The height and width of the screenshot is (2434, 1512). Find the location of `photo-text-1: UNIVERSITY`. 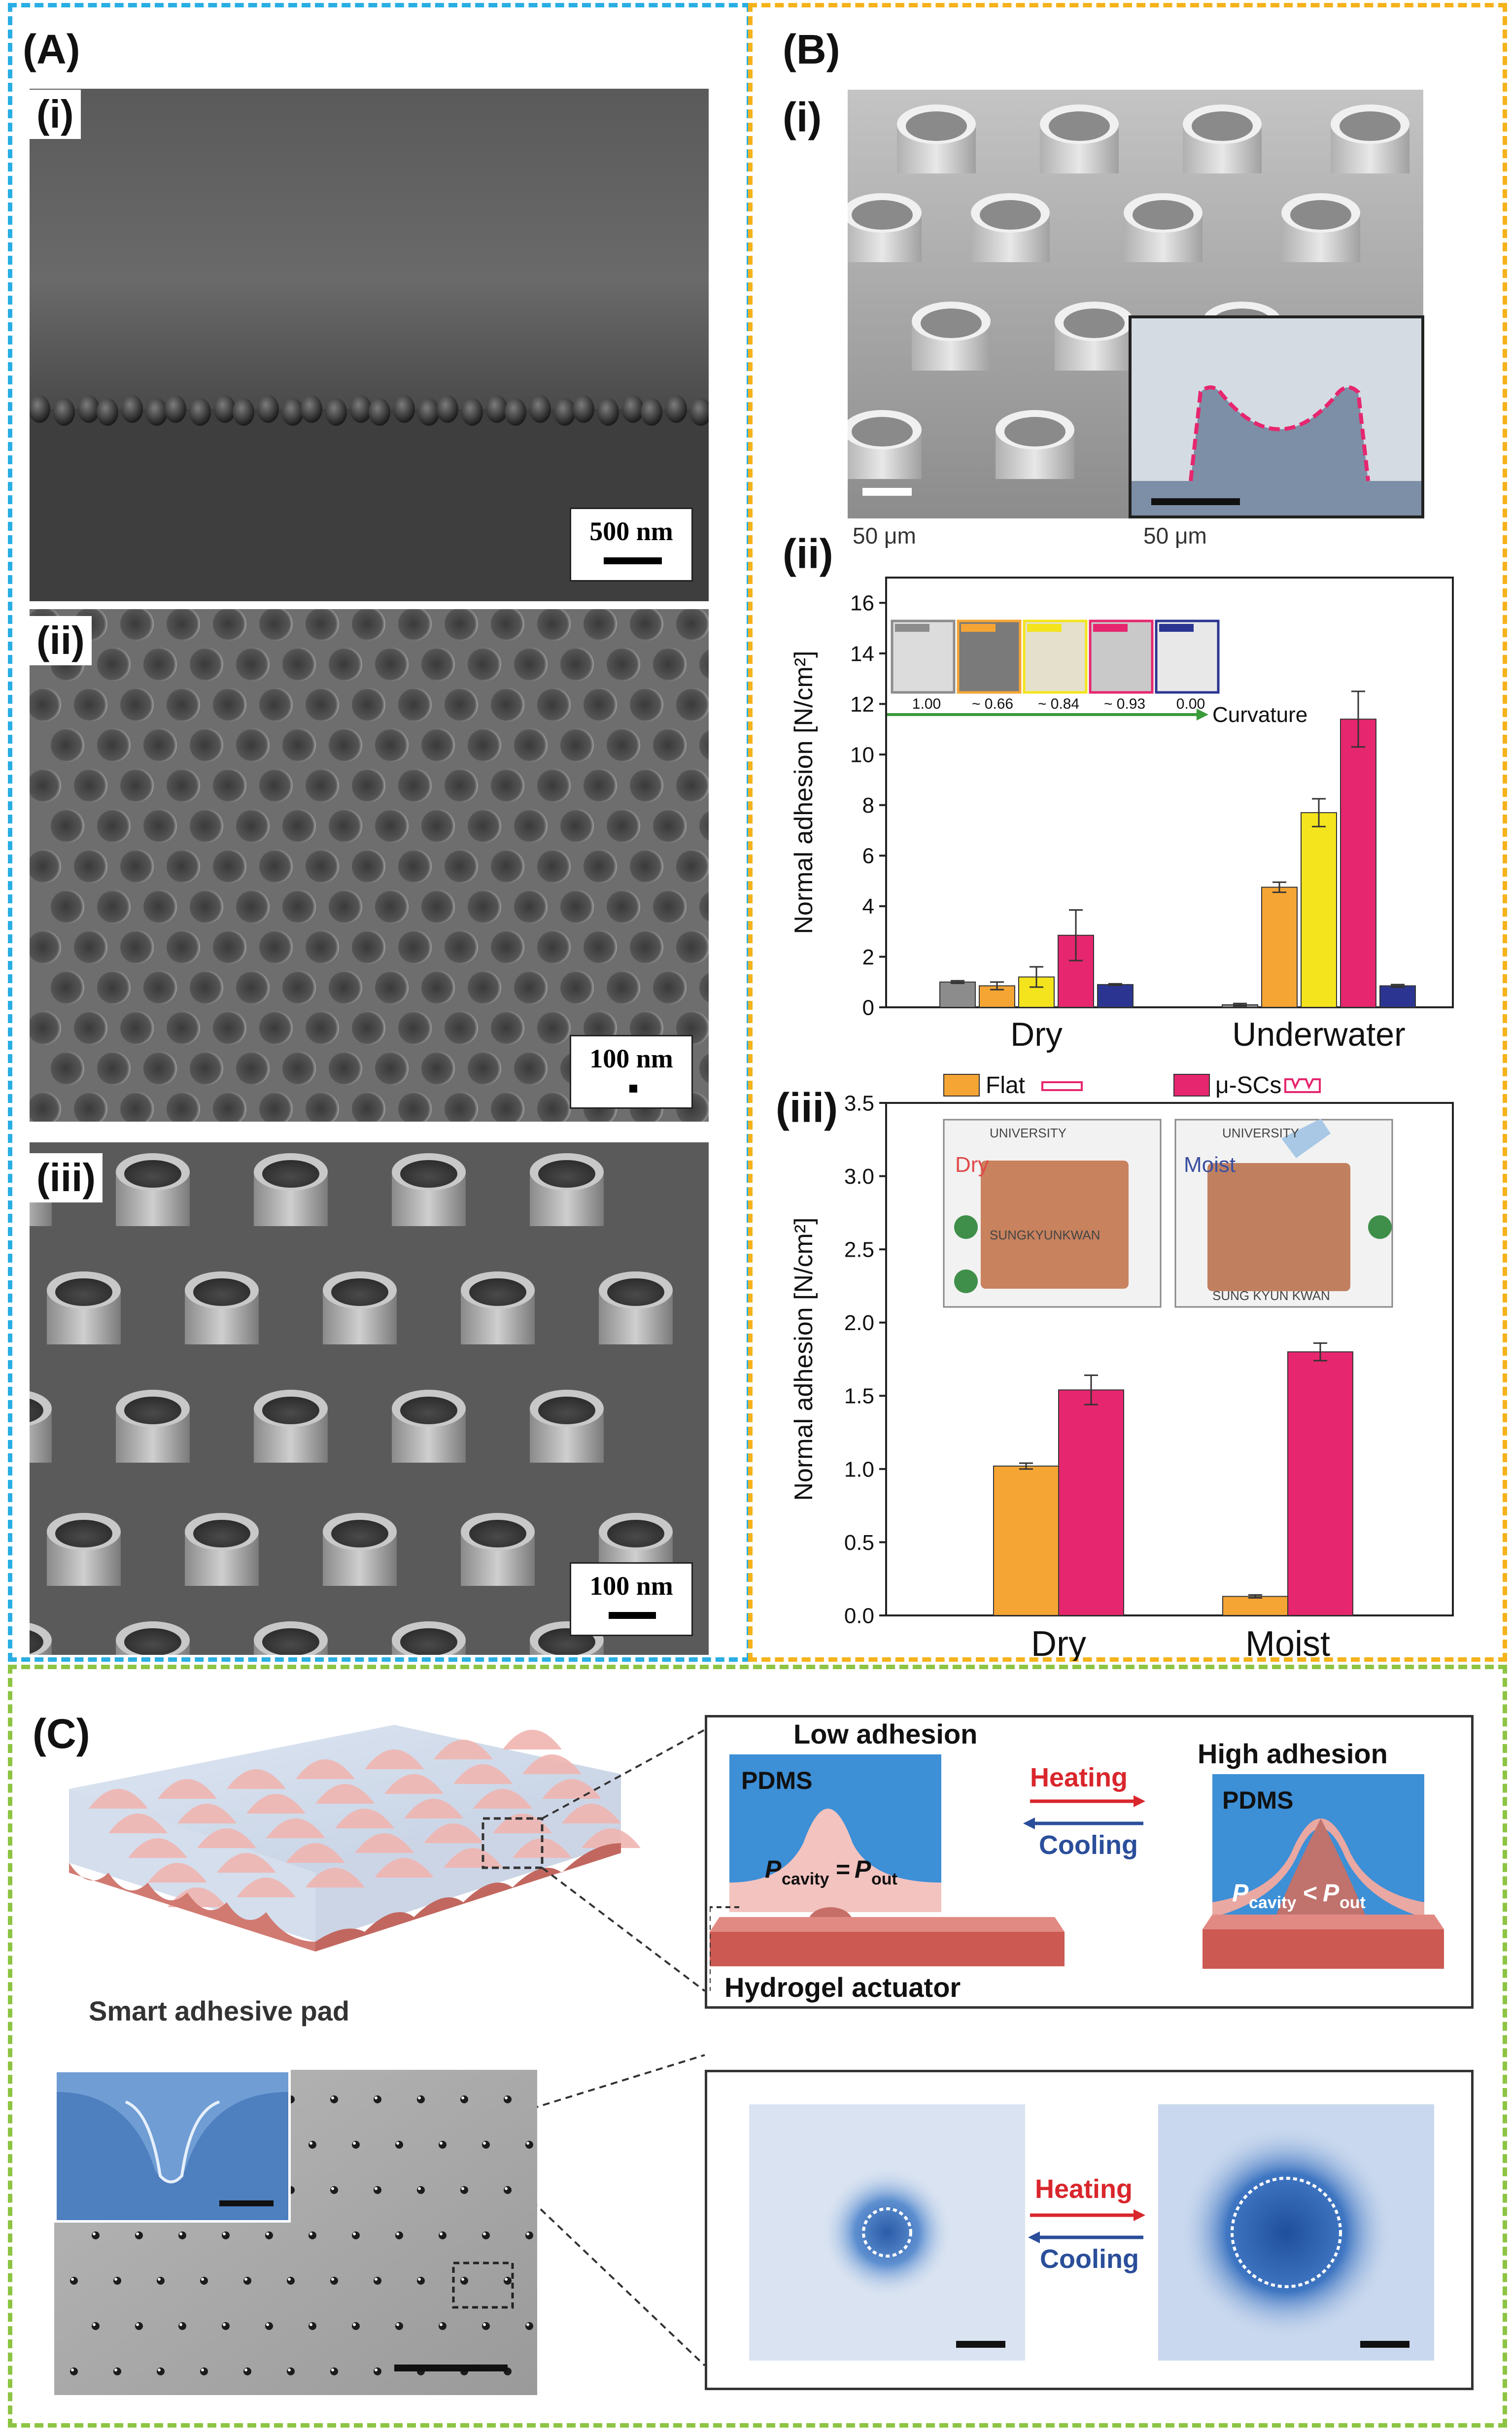

photo-text-1: UNIVERSITY is located at coordinates (1028, 1133).